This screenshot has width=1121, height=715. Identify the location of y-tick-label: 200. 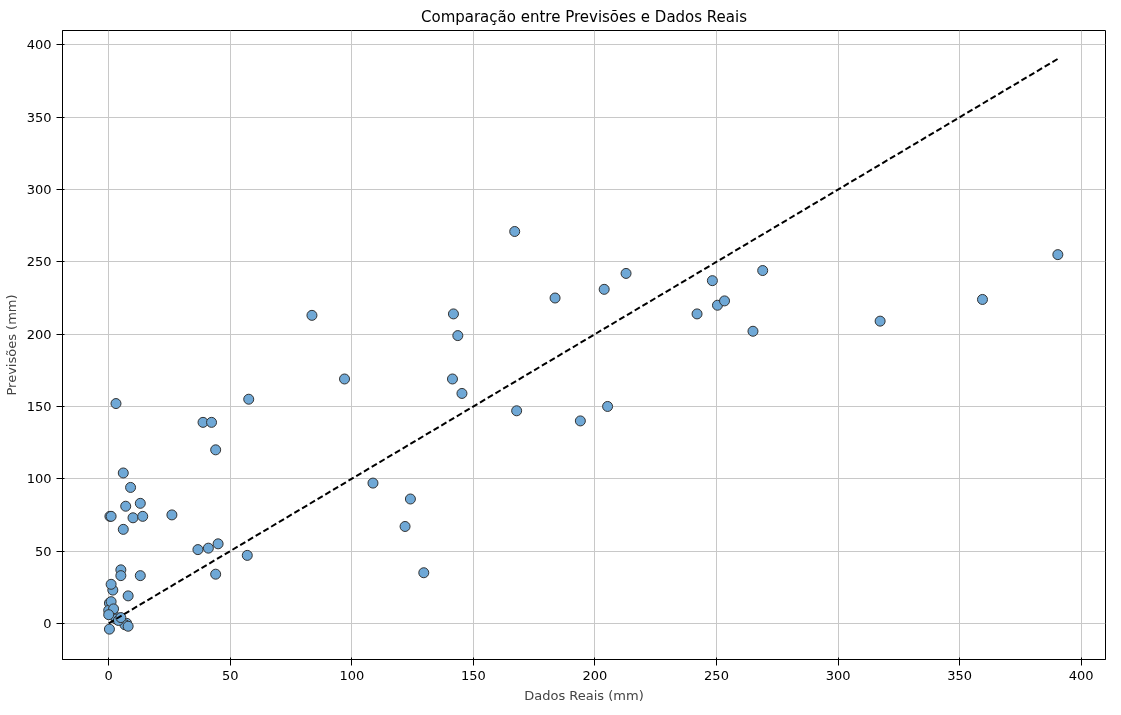
(39, 334).